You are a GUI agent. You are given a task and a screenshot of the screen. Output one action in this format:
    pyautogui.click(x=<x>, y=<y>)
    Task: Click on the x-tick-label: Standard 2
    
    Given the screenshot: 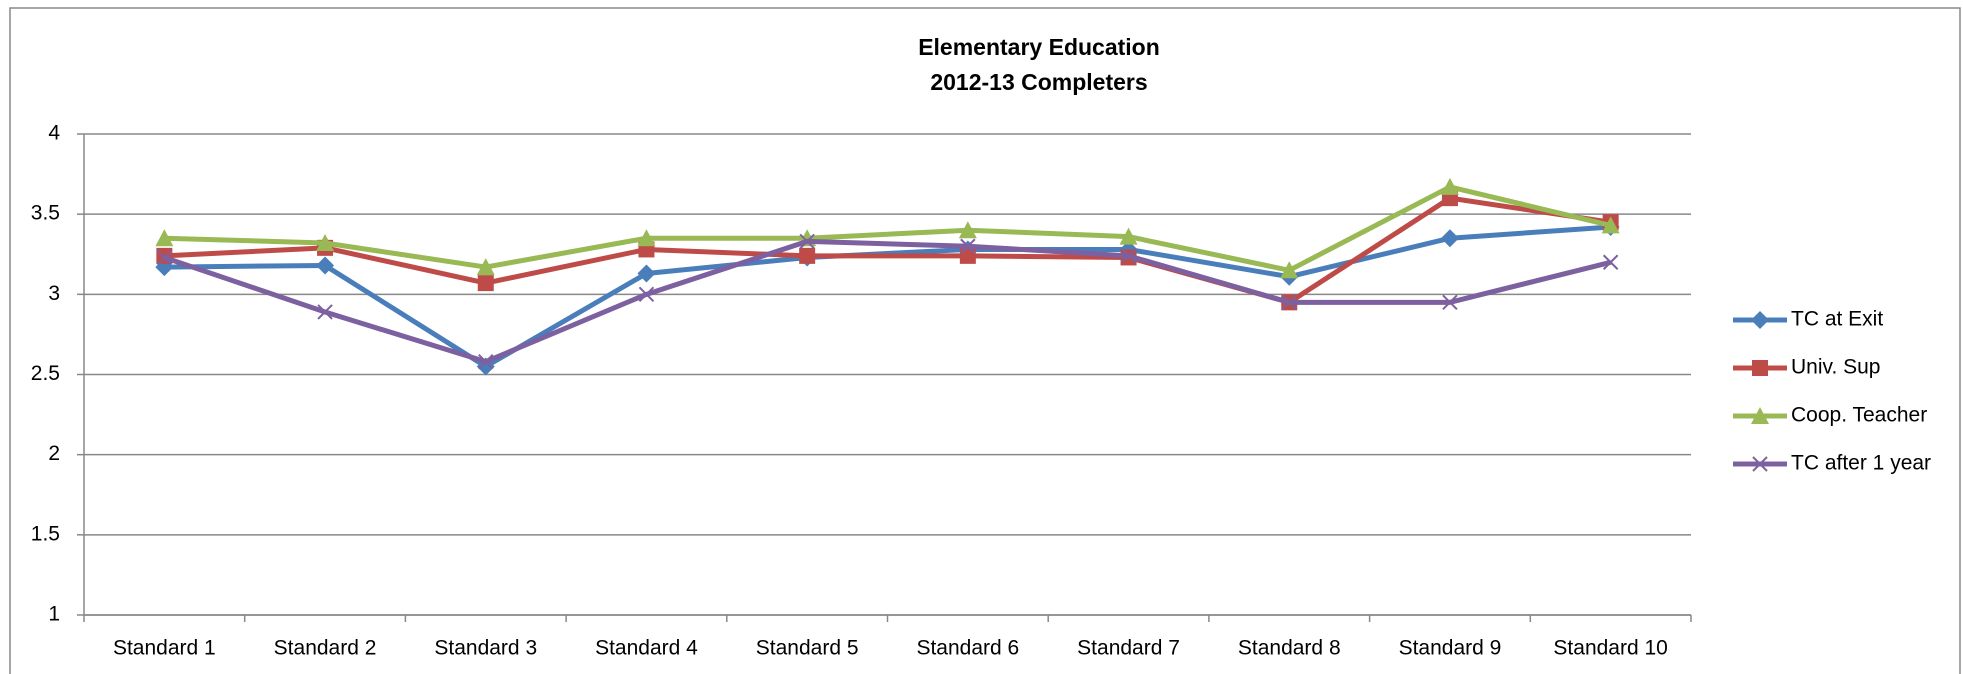 What is the action you would take?
    pyautogui.click(x=325, y=648)
    